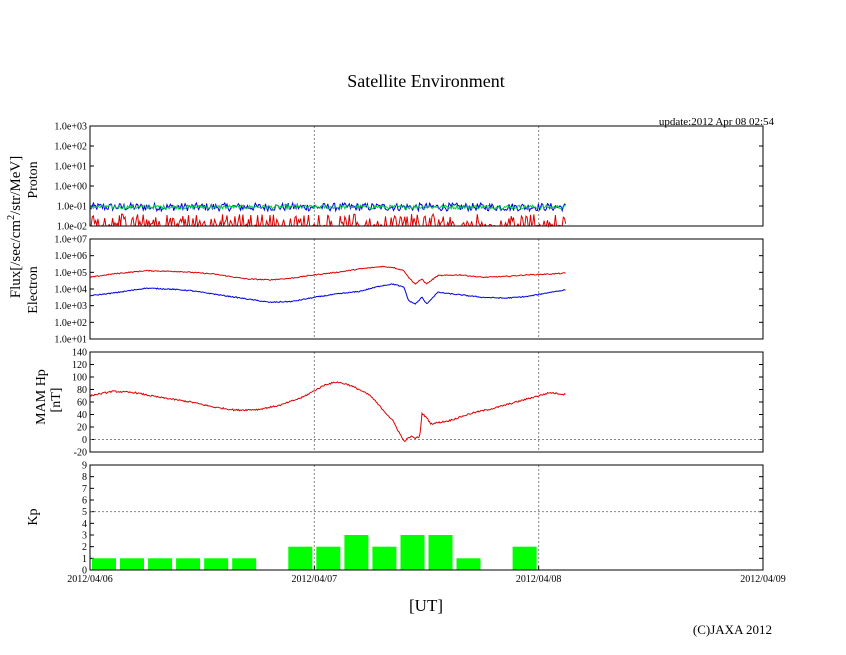 This screenshot has height=655, width=846. Describe the element at coordinates (70, 290) in the screenshot. I see `electron-y-tick-label: 1.0e+04` at that location.